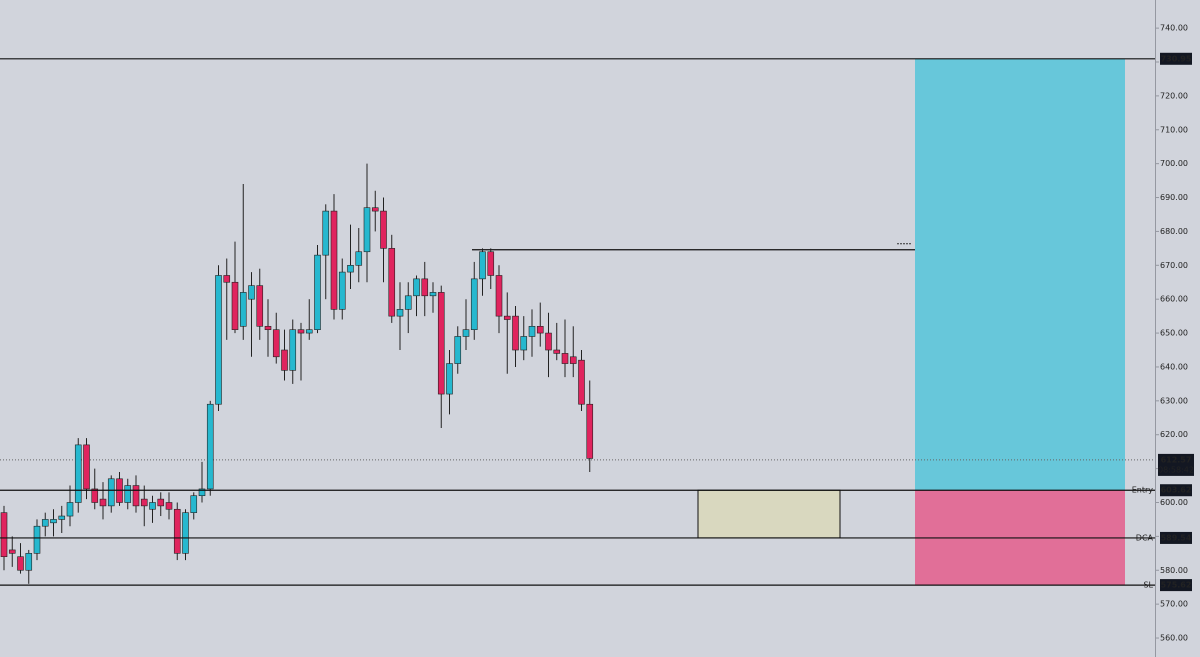 Image resolution: width=1200 pixels, height=657 pixels. I want to click on y-tick-label: 660.00, so click(1174, 299).